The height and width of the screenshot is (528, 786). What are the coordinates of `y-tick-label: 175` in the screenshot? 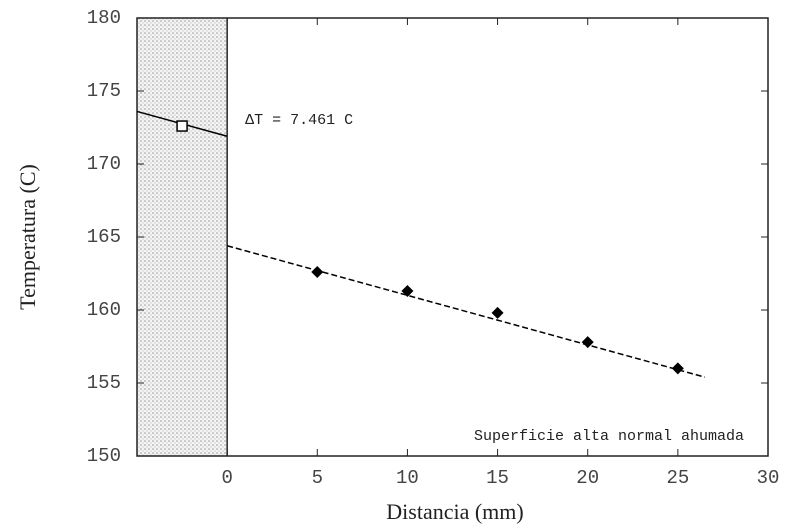 It's located at (104, 91).